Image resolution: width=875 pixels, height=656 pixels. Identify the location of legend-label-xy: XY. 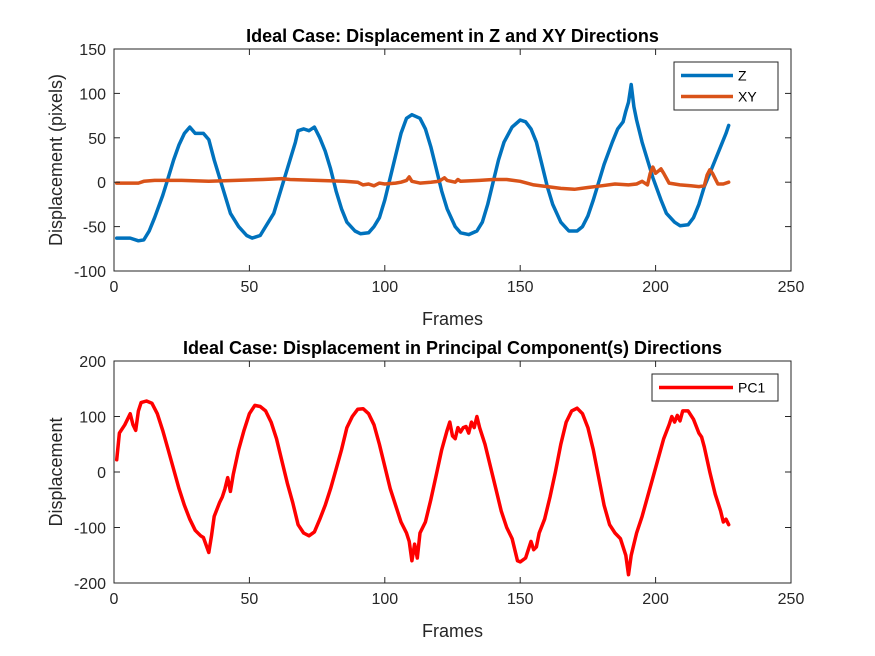
(747, 97).